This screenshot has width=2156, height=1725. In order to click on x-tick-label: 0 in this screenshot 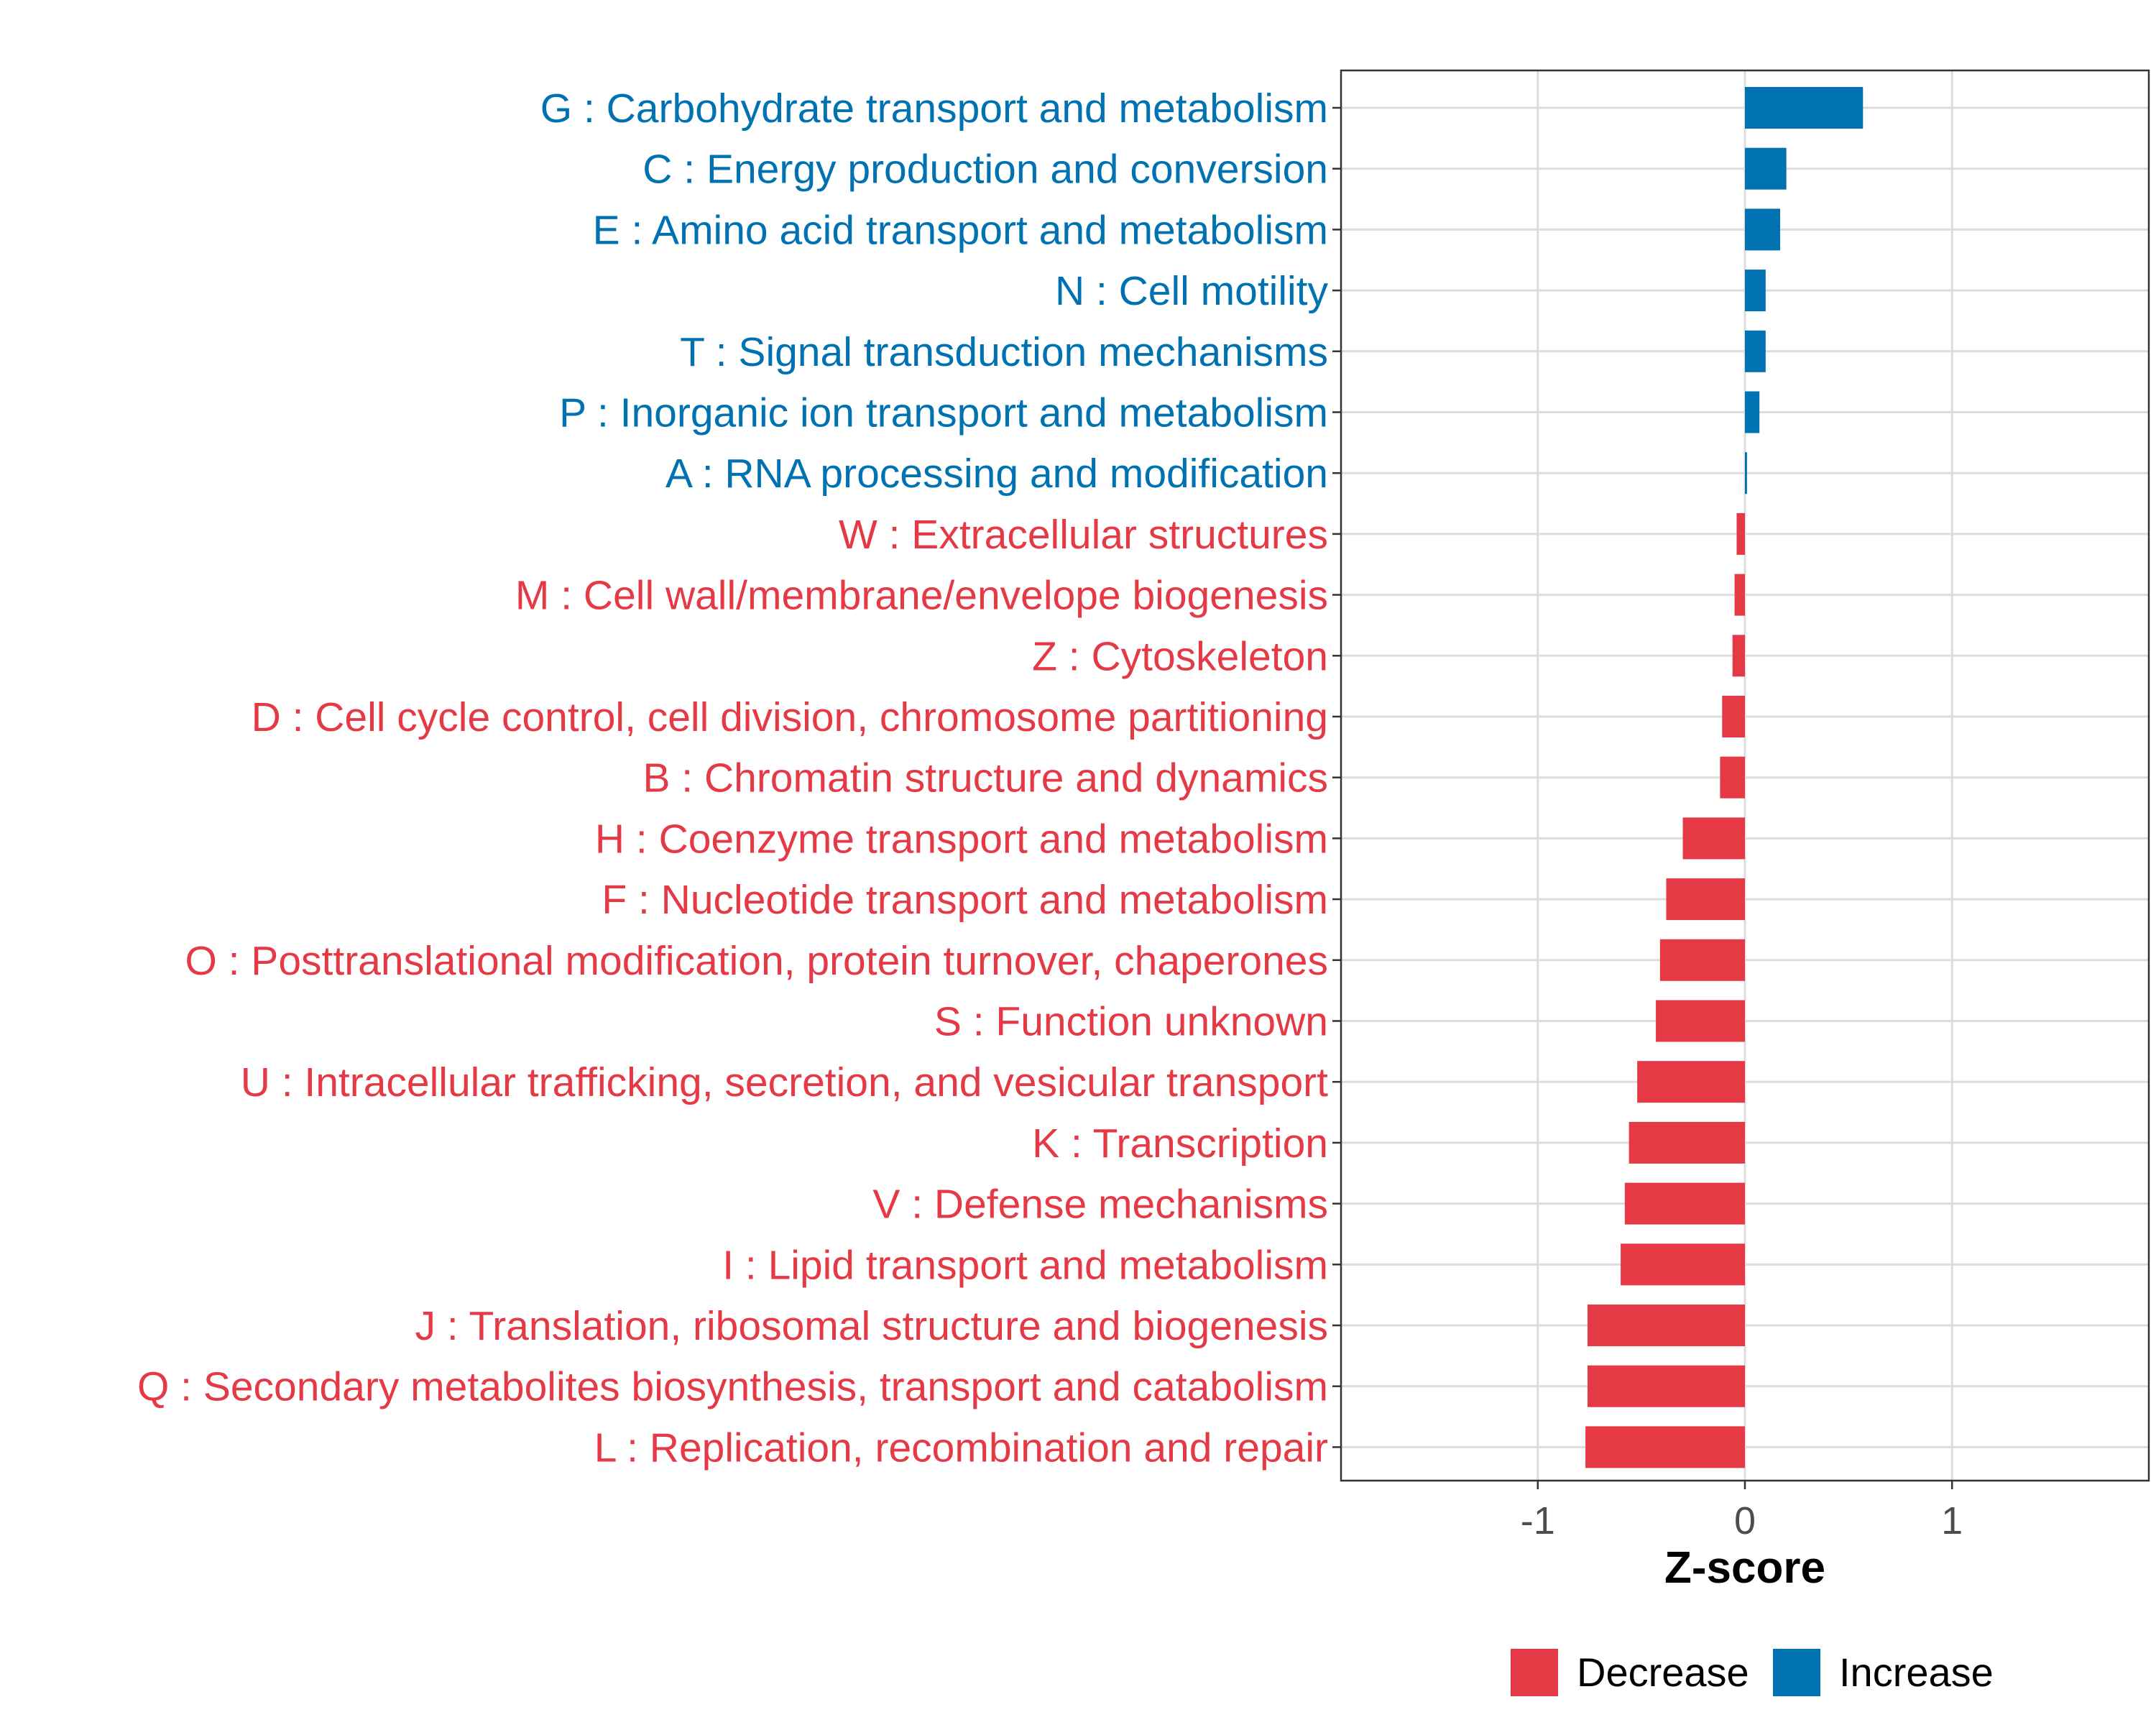, I will do `click(1745, 1520)`.